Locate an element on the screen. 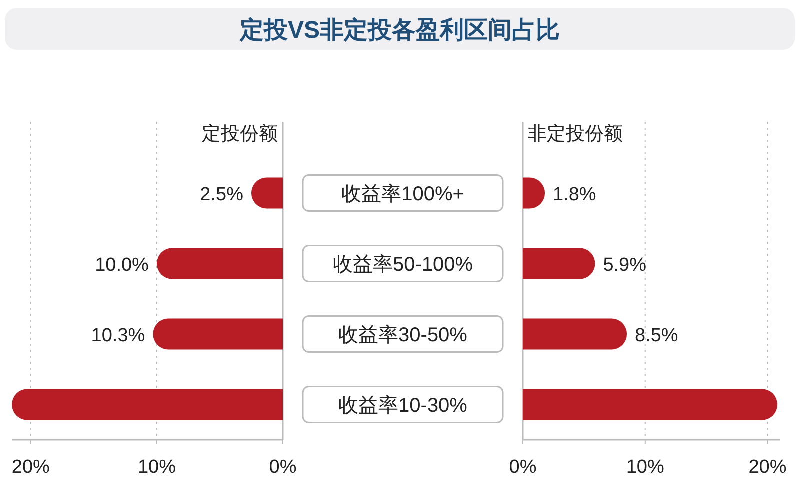  data-label: 2.5% is located at coordinates (222, 195).